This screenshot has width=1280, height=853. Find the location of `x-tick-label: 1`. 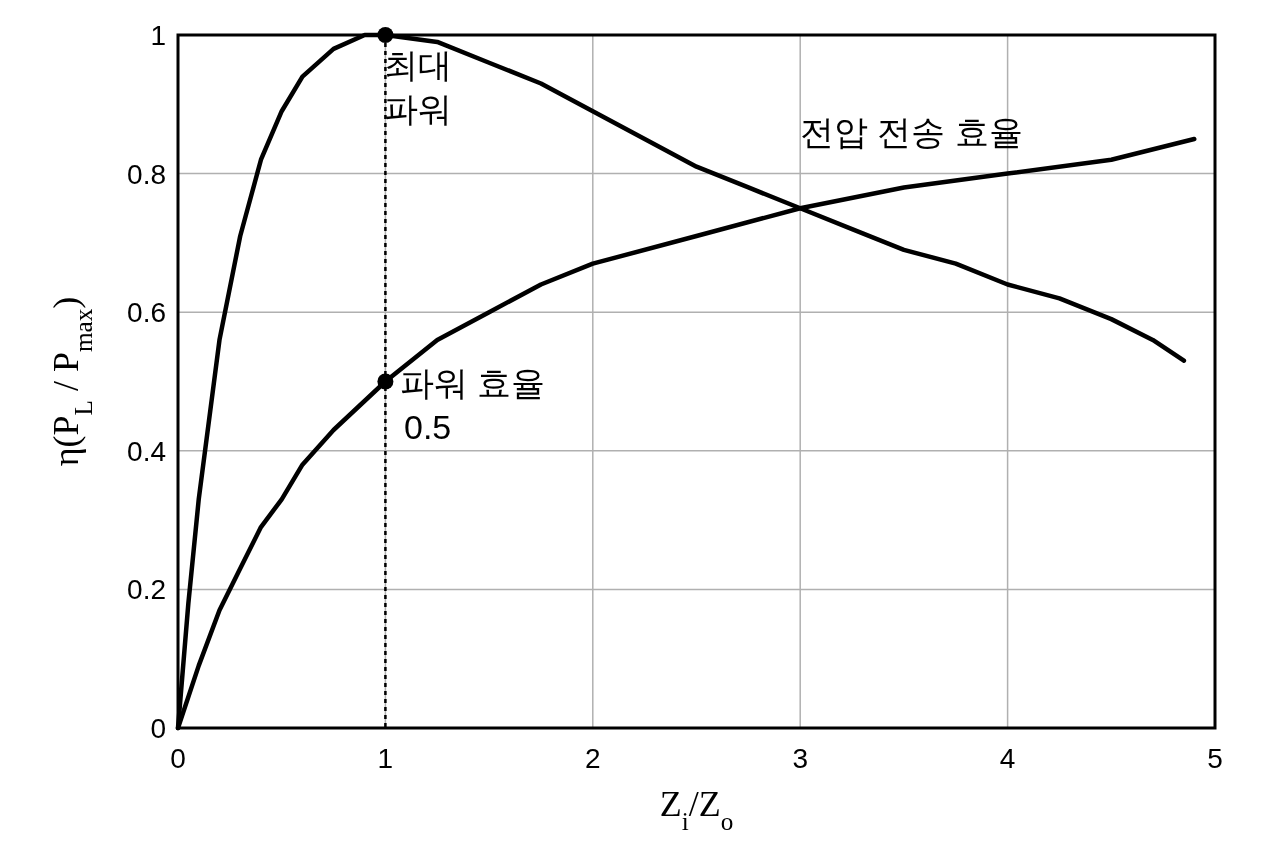

x-tick-label: 1 is located at coordinates (385, 758).